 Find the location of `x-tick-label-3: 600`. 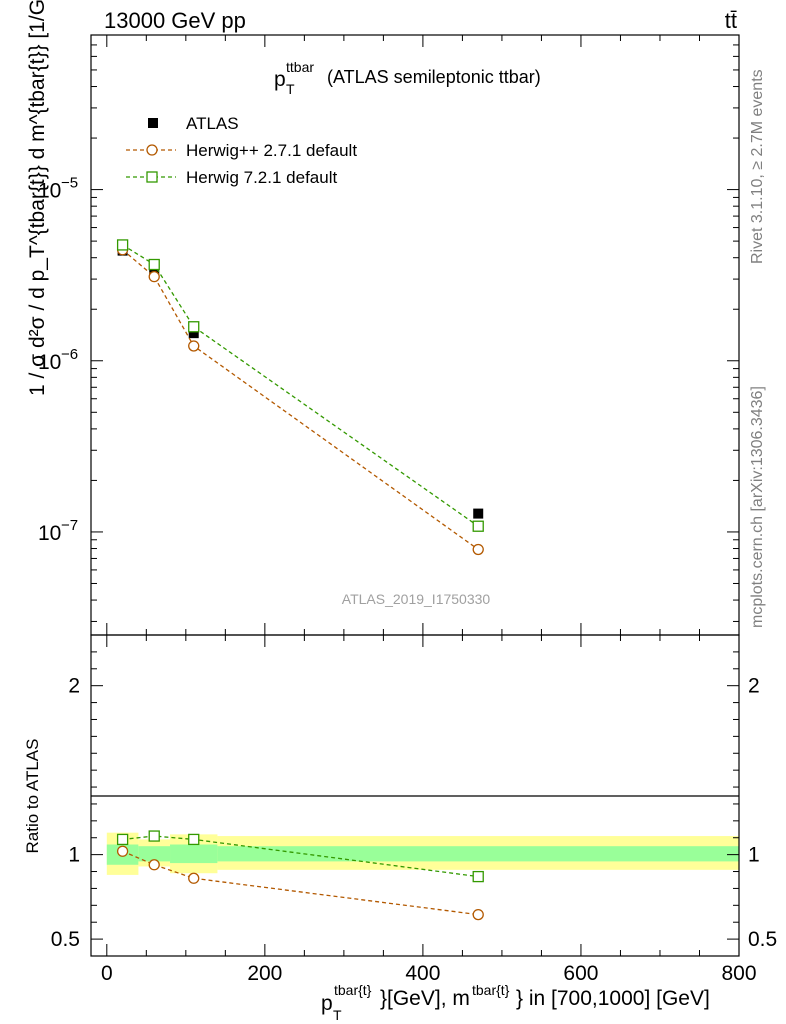

x-tick-label-3: 600 is located at coordinates (580, 973).